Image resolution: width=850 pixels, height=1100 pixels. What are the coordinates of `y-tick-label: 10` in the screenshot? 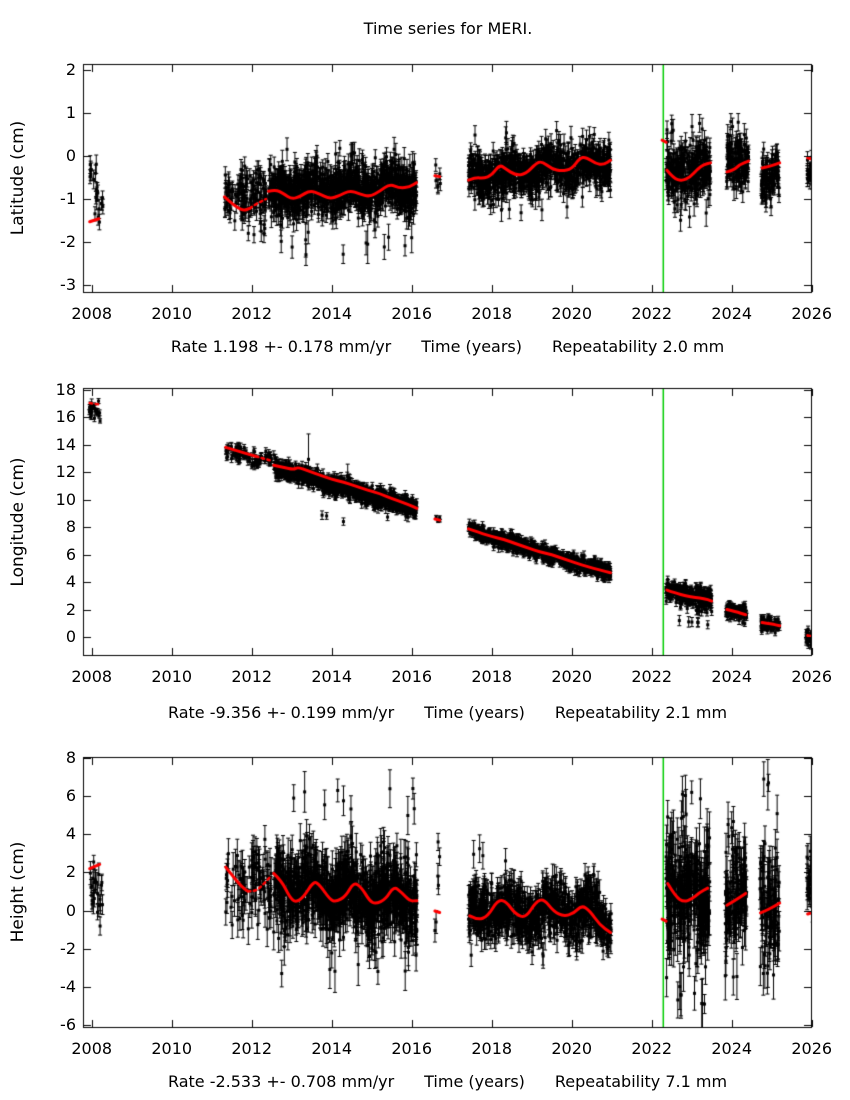 It's located at (65, 499).